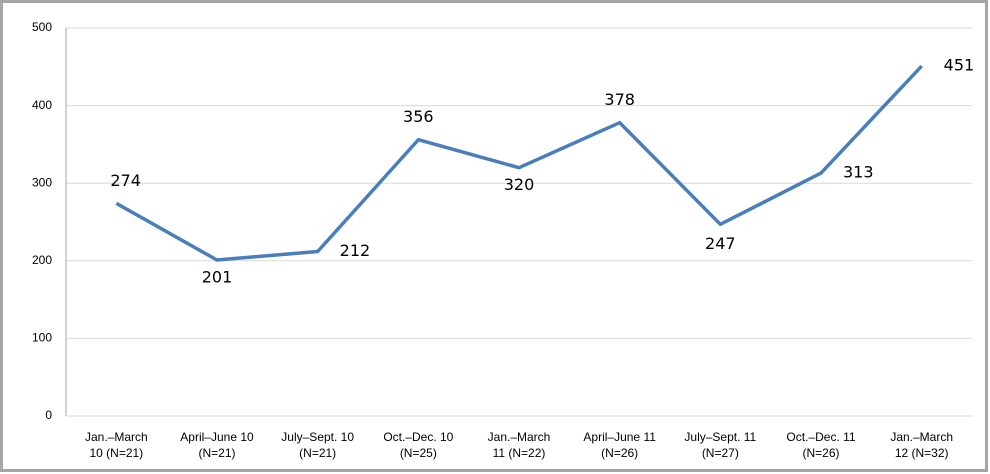  What do you see at coordinates (125, 180) in the screenshot?
I see `data-label: 274` at bounding box center [125, 180].